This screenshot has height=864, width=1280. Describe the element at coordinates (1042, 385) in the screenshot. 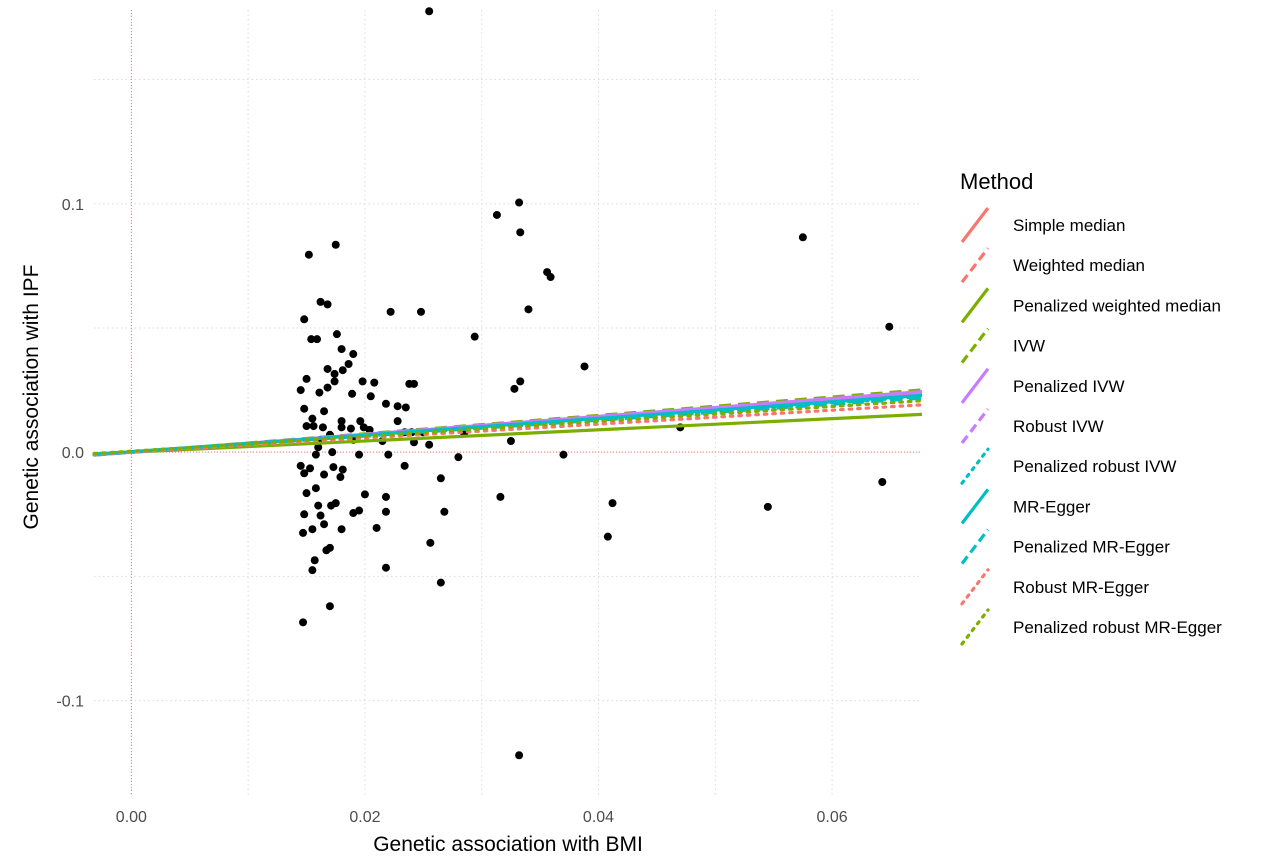

I see `legend-entry: Penalized IVW` at that location.